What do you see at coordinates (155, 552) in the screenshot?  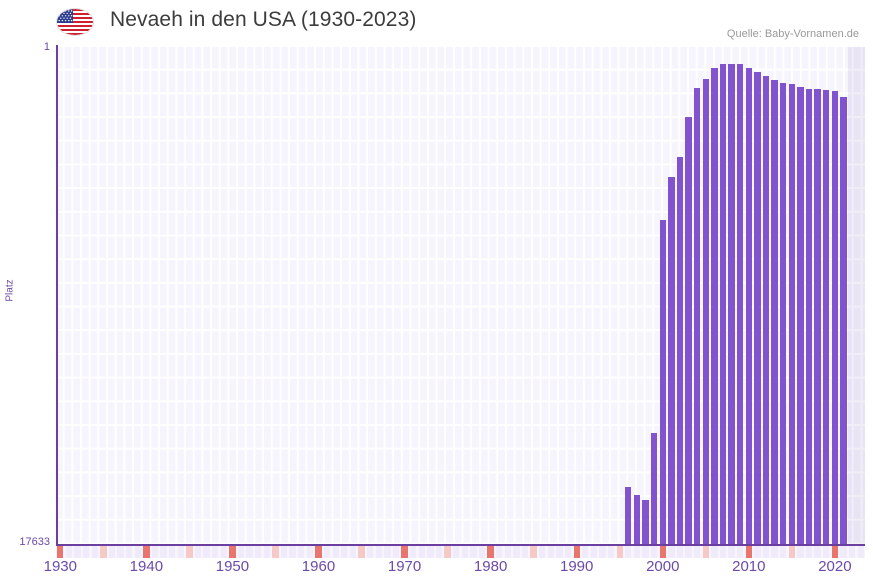 I see `x-tick-1941` at bounding box center [155, 552].